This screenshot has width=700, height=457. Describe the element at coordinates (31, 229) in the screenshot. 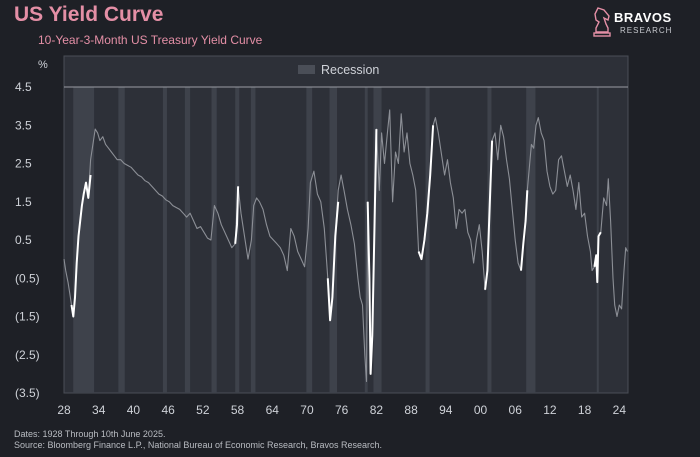

I see `y-axis: % 4.5 3.5 2.5 1.5 0.5 (0.5) (1.5) (2.5) (3.5)` at that location.